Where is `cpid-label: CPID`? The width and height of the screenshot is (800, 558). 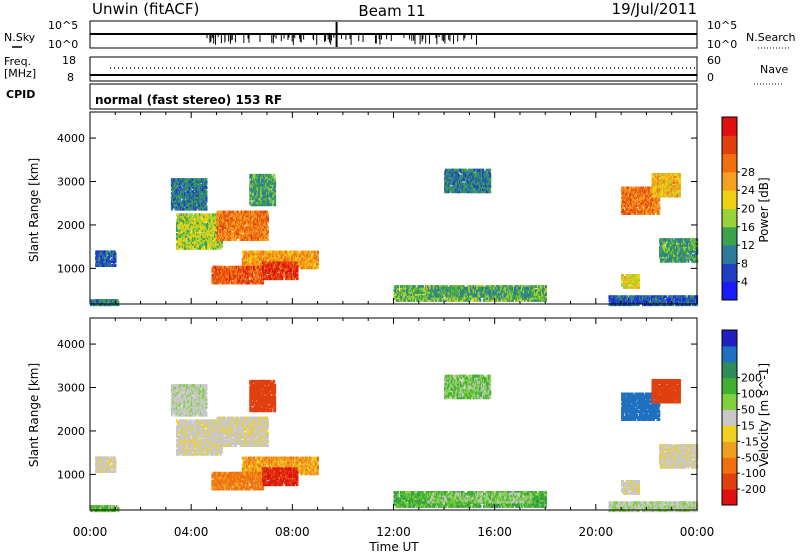 cpid-label: CPID is located at coordinates (20, 94).